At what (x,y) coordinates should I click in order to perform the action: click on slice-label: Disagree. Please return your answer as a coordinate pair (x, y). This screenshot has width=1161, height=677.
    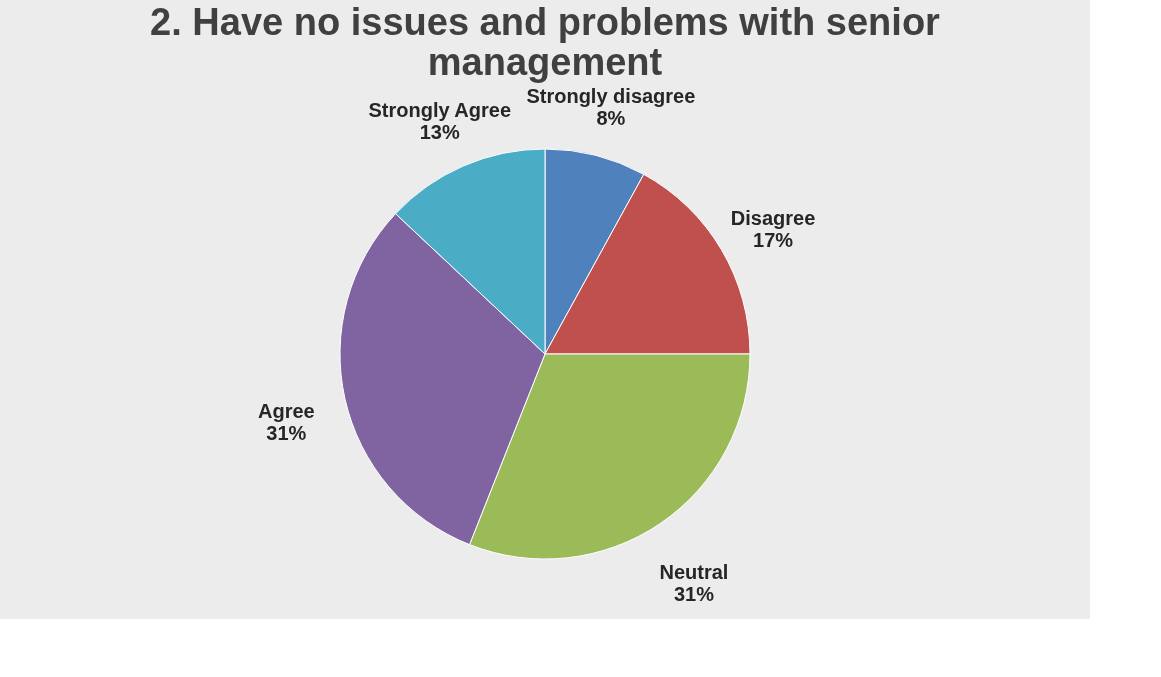
    Looking at the image, I should click on (773, 218).